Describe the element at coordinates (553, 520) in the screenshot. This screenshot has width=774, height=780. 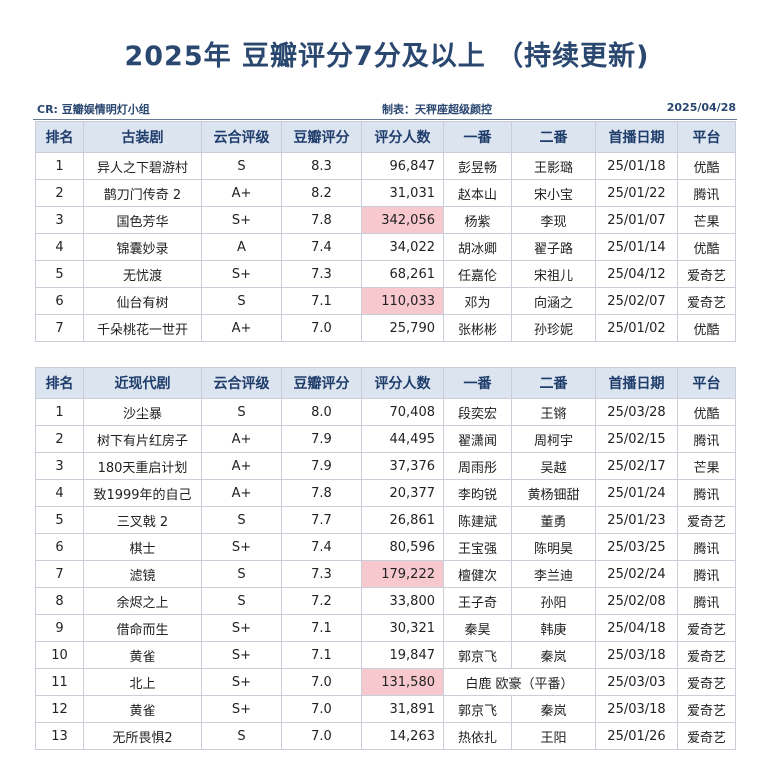
I see `lead2-cell: 董勇` at that location.